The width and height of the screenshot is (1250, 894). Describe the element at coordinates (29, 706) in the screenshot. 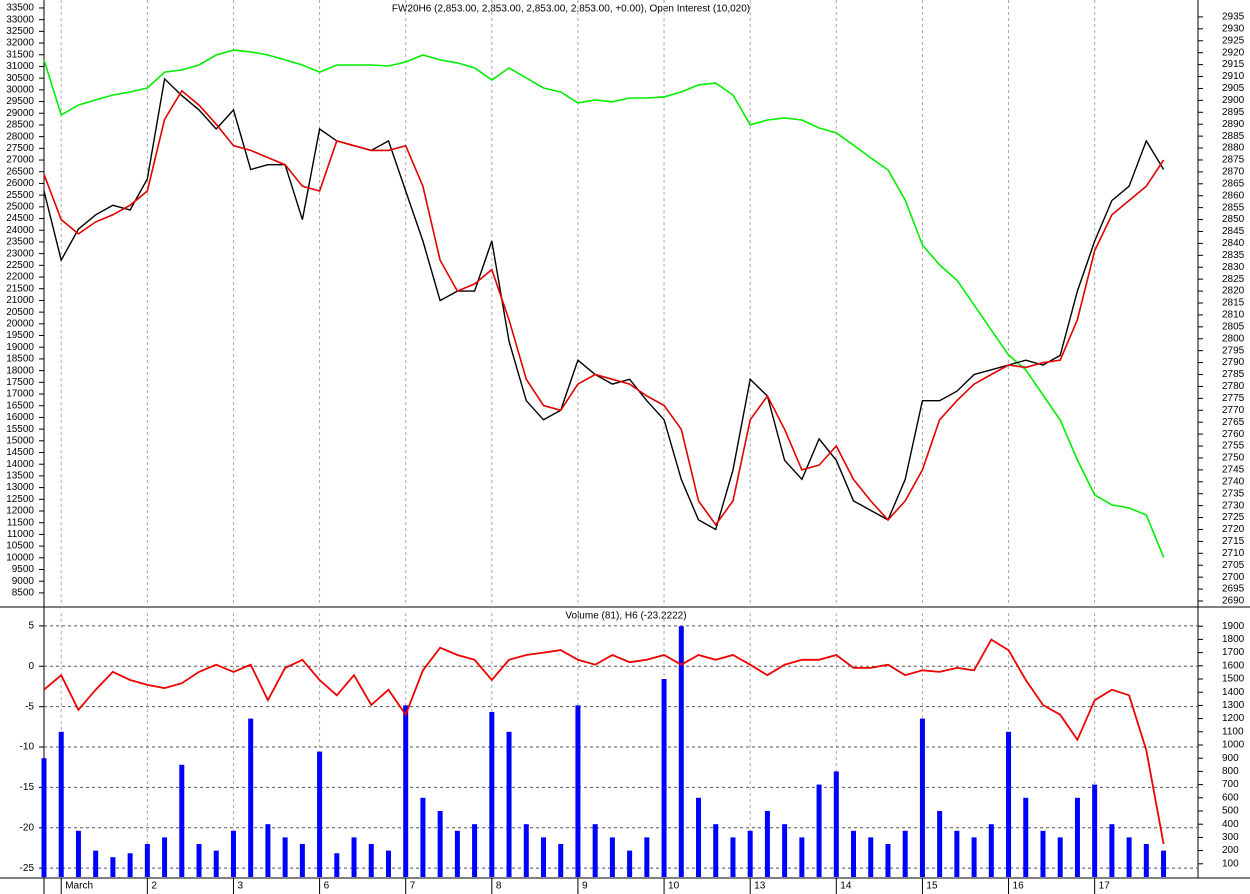

I see `y-tick-label: -5` at that location.